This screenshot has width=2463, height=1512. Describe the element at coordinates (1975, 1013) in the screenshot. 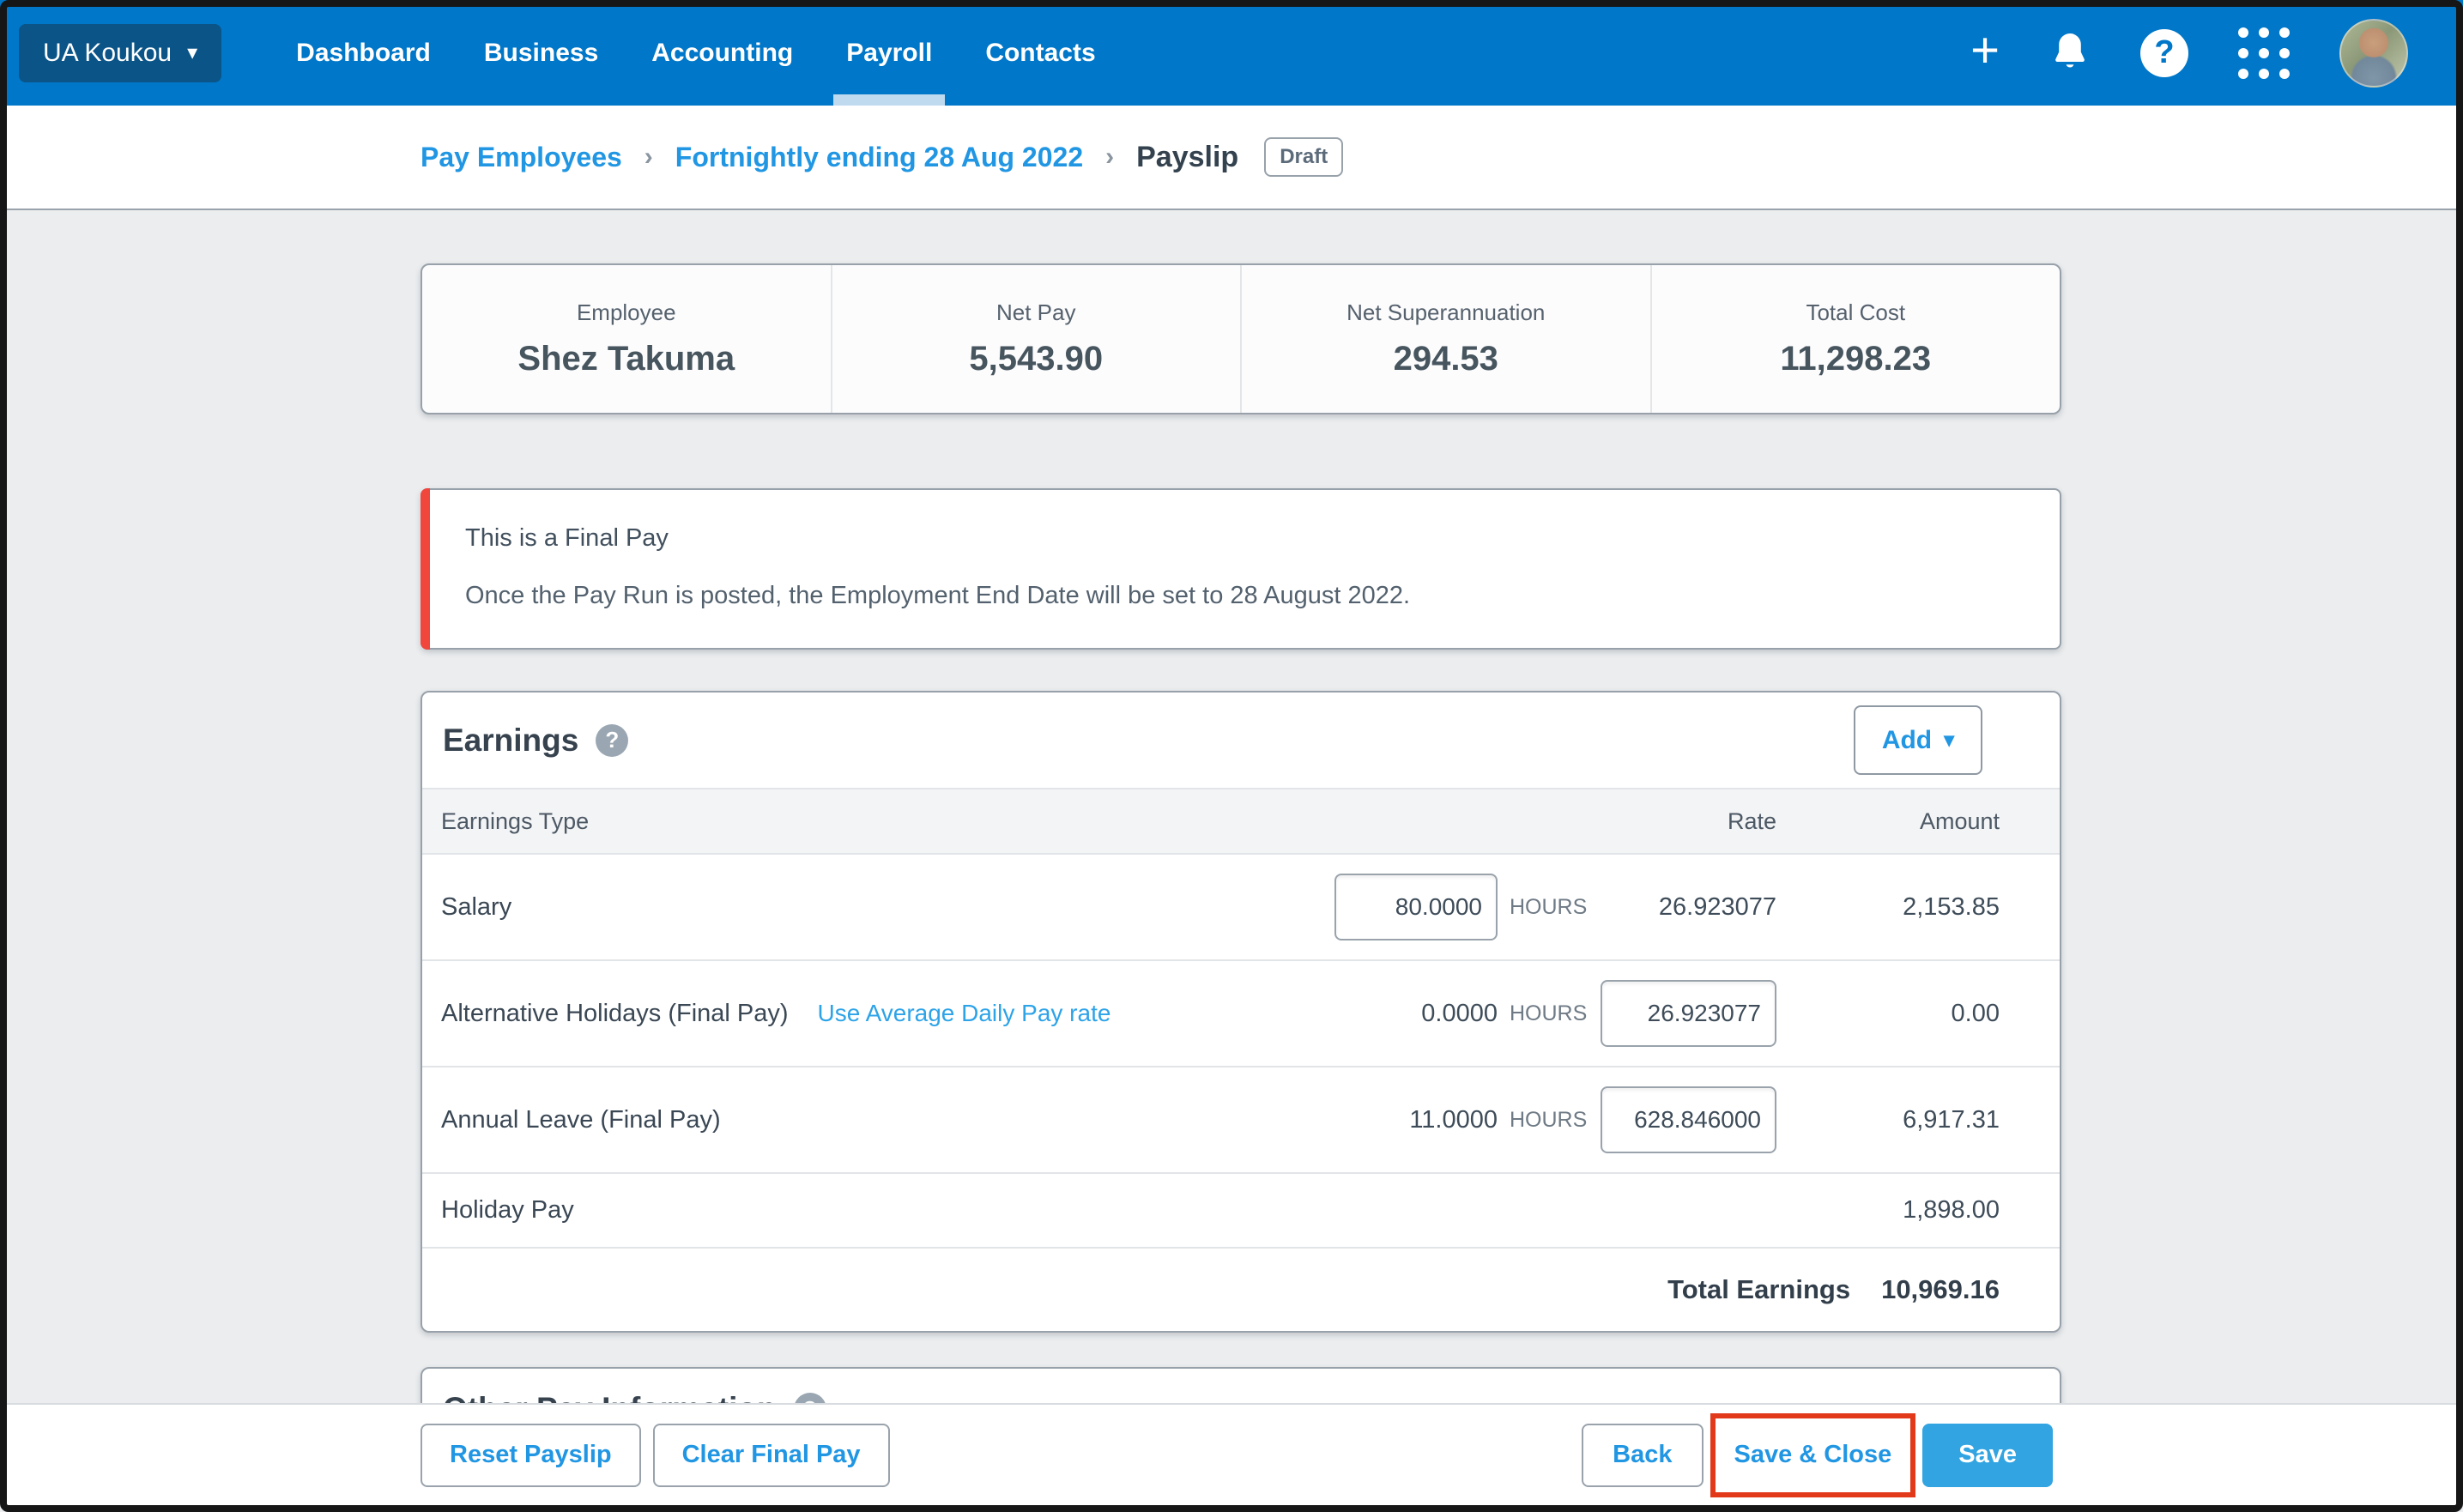

I see `amount-value: 0.00` at that location.